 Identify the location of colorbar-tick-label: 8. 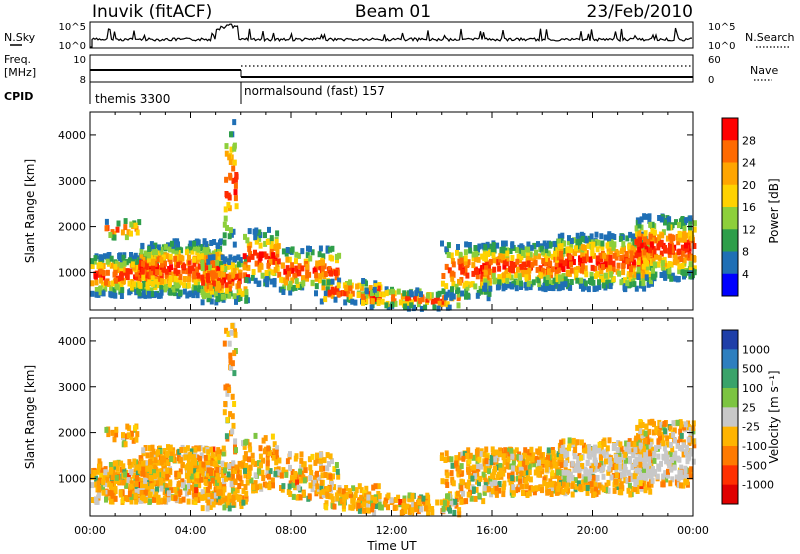
(745, 252).